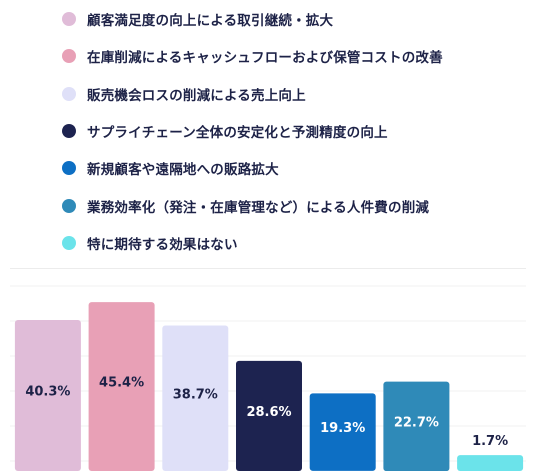  I want to click on legend-item: 在庫削減によるキャッシュフローおよび保管コストの改善, so click(252, 56).